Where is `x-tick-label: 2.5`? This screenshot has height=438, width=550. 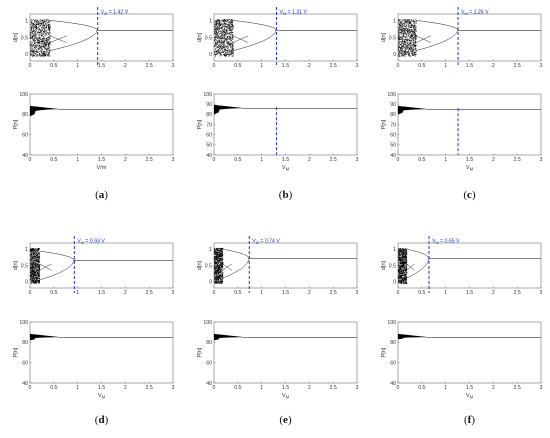 x-tick-label: 2.5 is located at coordinates (149, 388).